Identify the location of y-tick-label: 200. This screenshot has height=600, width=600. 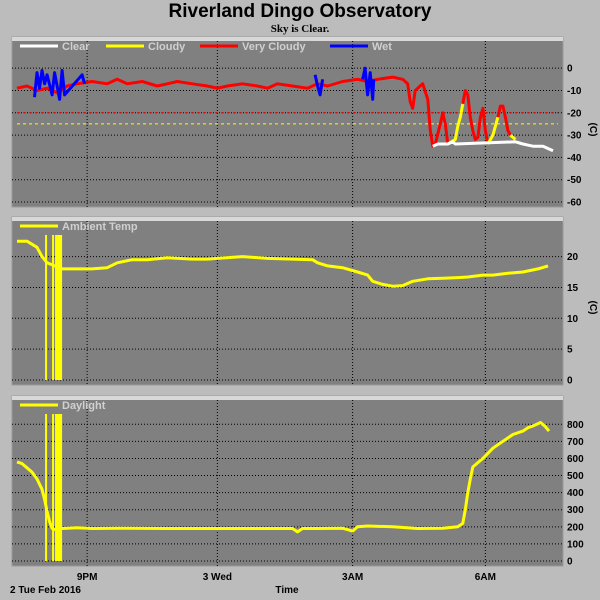
(575, 527).